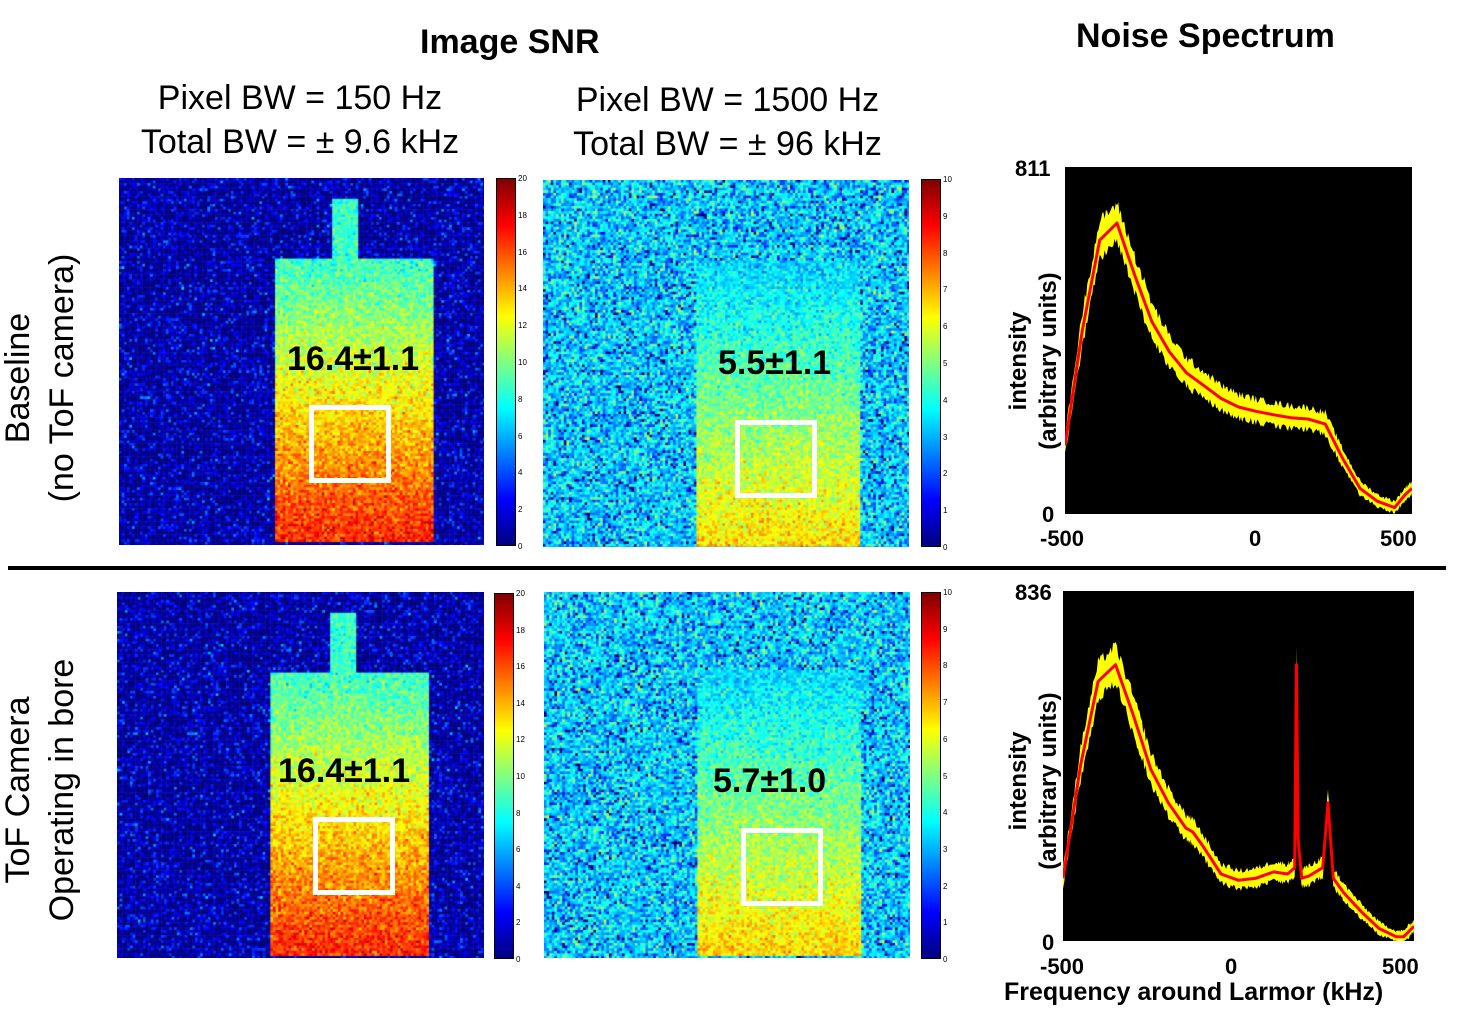 The image size is (1471, 1027). Describe the element at coordinates (18, 790) in the screenshot. I see `tof-line1: ToF Camera` at that location.